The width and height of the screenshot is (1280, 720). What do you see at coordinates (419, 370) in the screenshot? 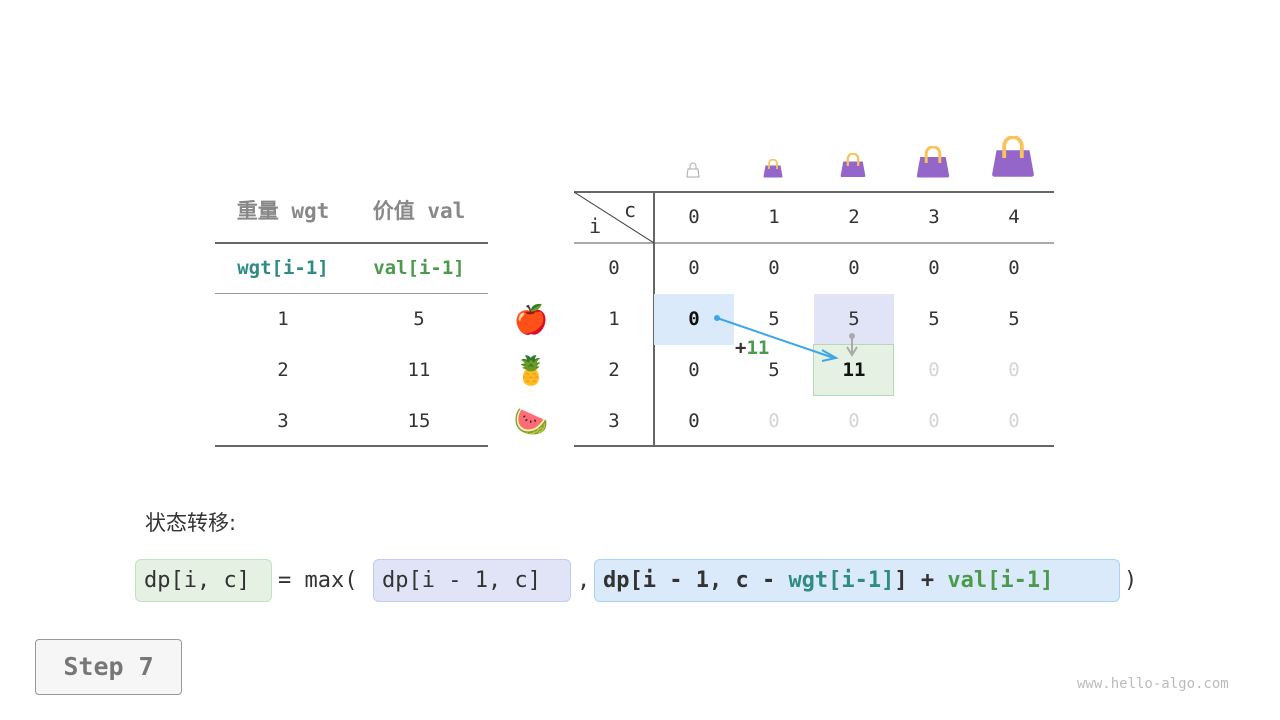
I see `item-value: 11` at bounding box center [419, 370].